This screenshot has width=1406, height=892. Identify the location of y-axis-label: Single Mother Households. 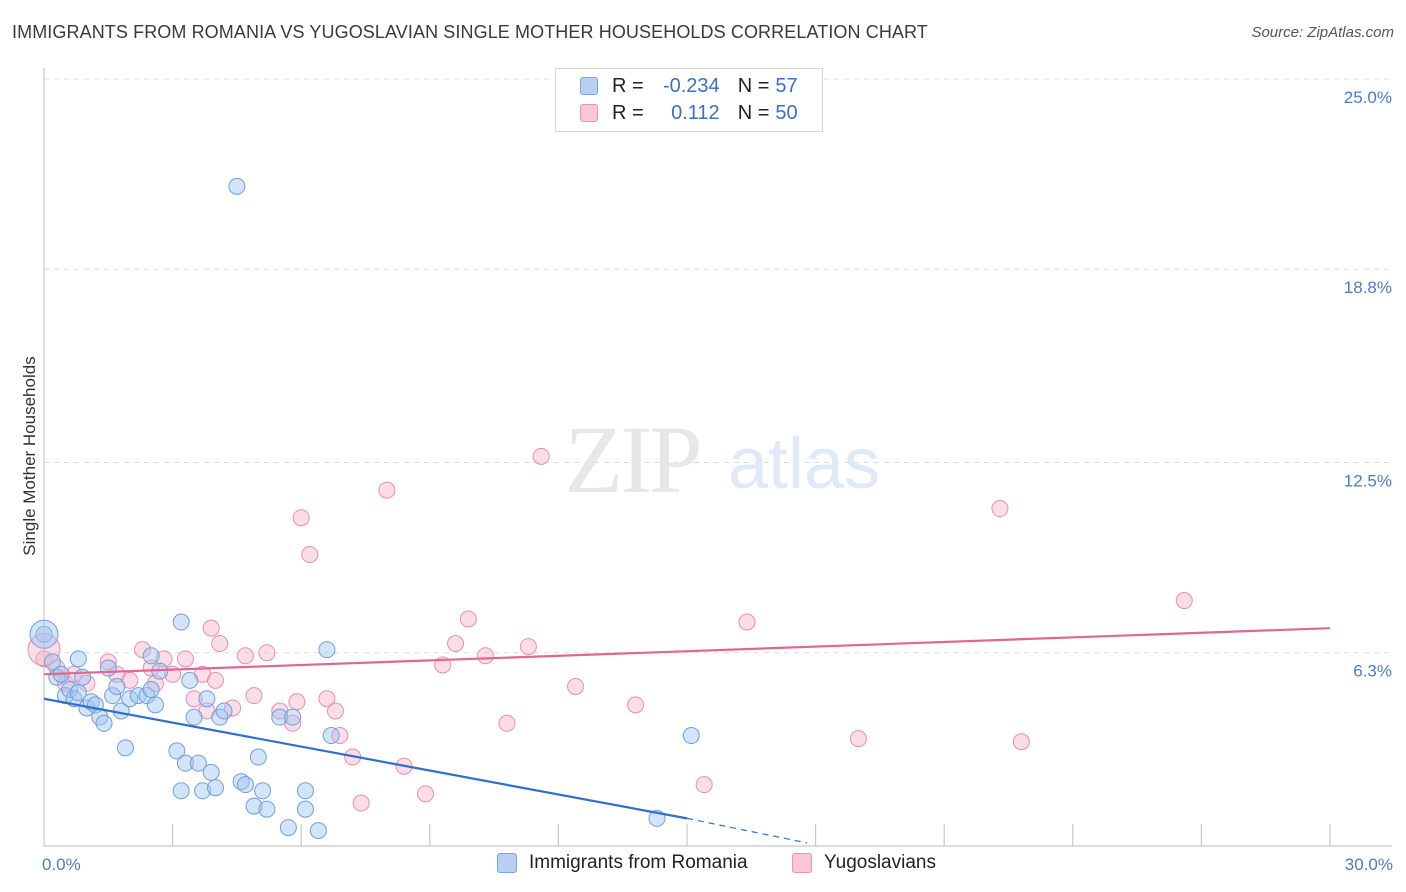
(29, 455).